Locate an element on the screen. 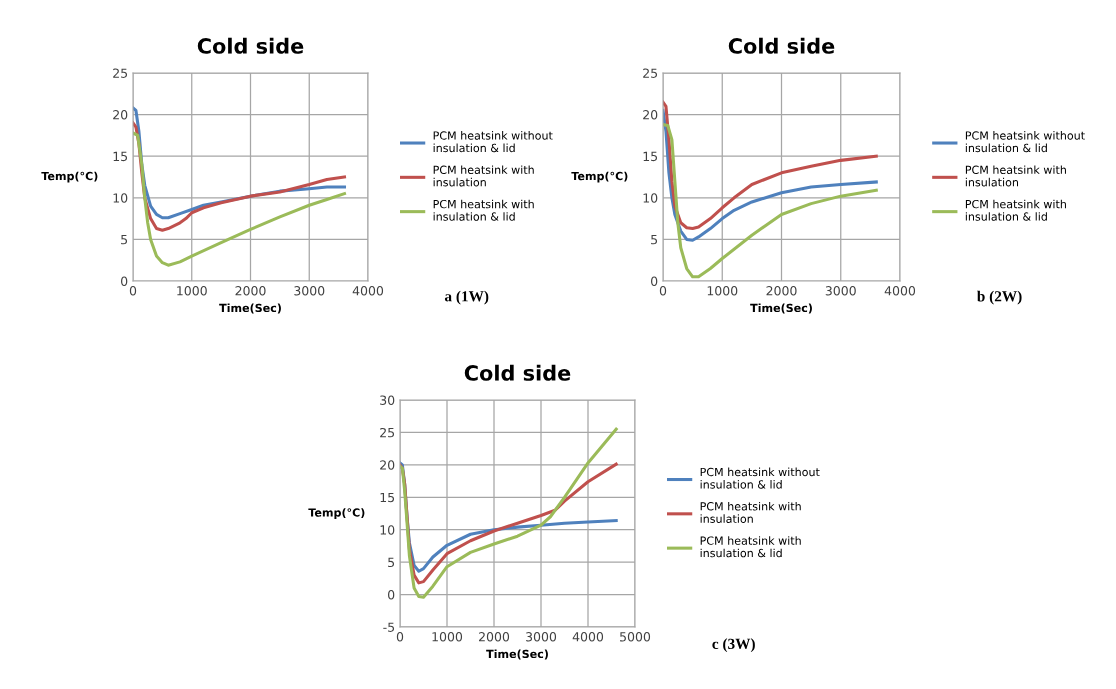 This screenshot has height=689, width=1116. y-tick-label: 30 is located at coordinates (387, 400).